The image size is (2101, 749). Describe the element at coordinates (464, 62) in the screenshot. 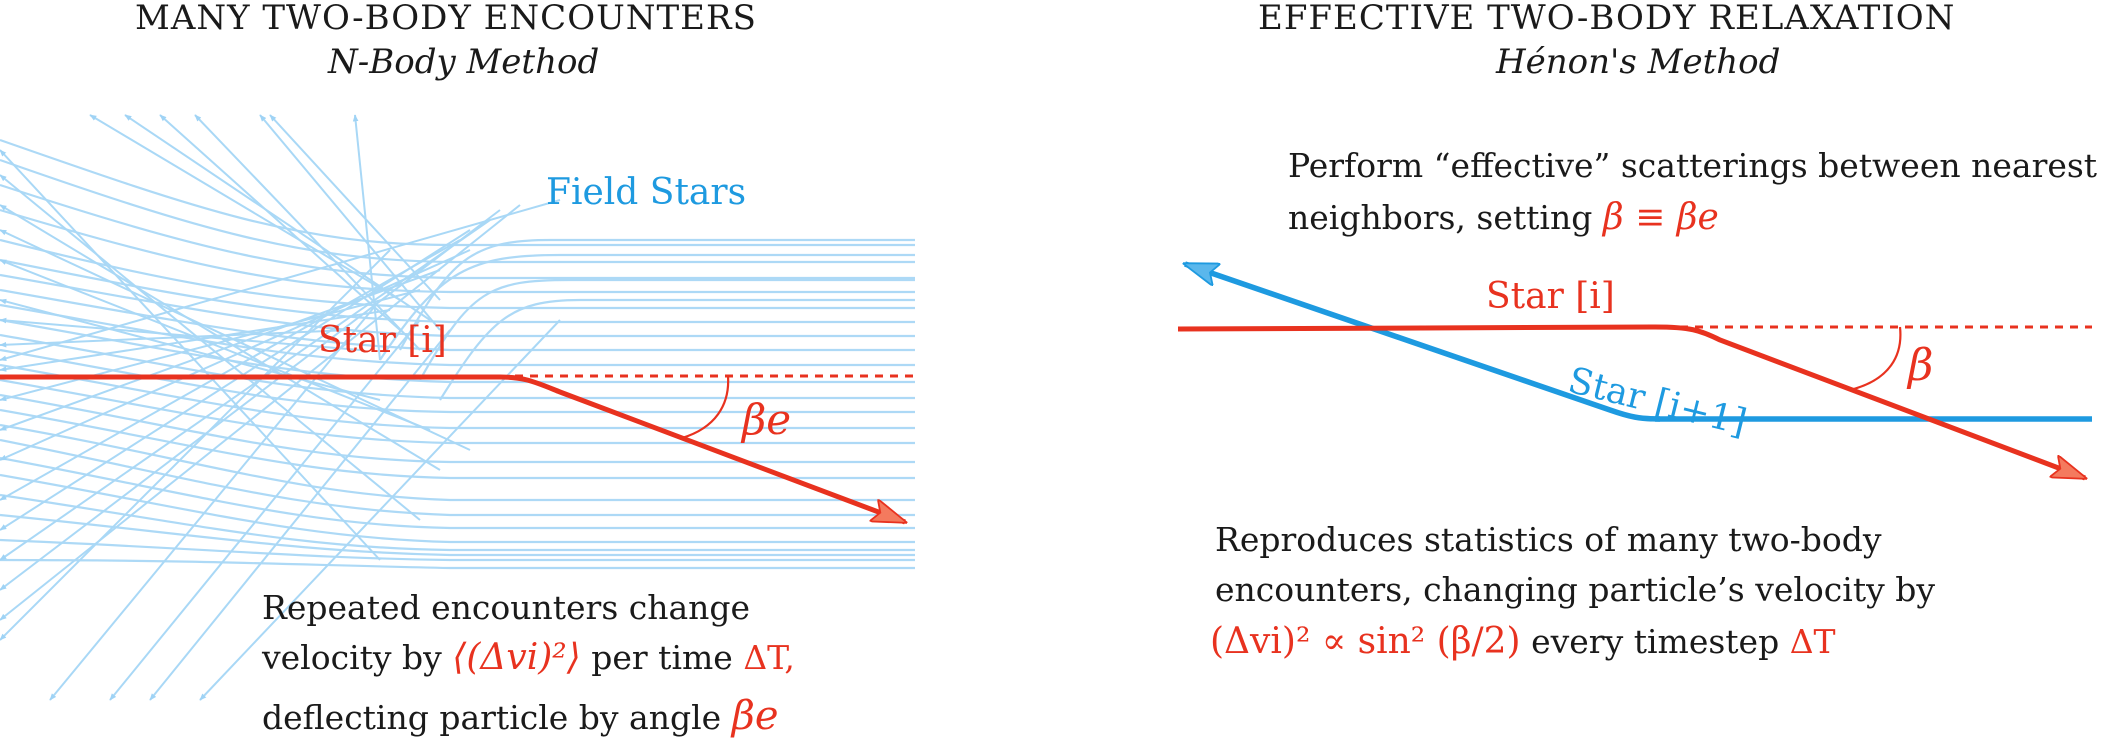

I see `left-subtitle: N-Body Method` at that location.